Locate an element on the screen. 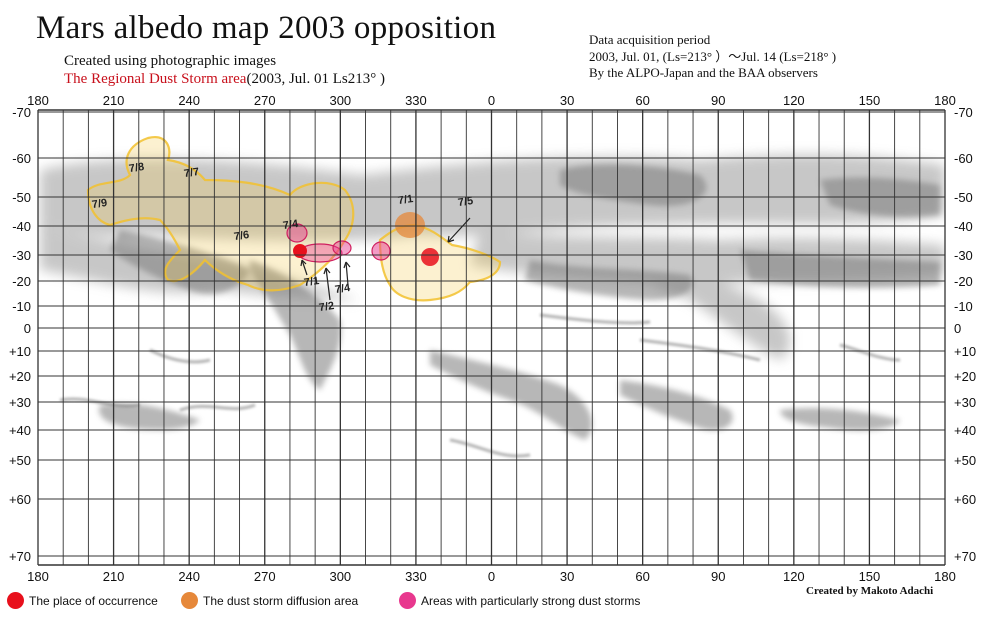 The height and width of the screenshot is (623, 1000). latitude-label-right: +10 is located at coordinates (965, 351).